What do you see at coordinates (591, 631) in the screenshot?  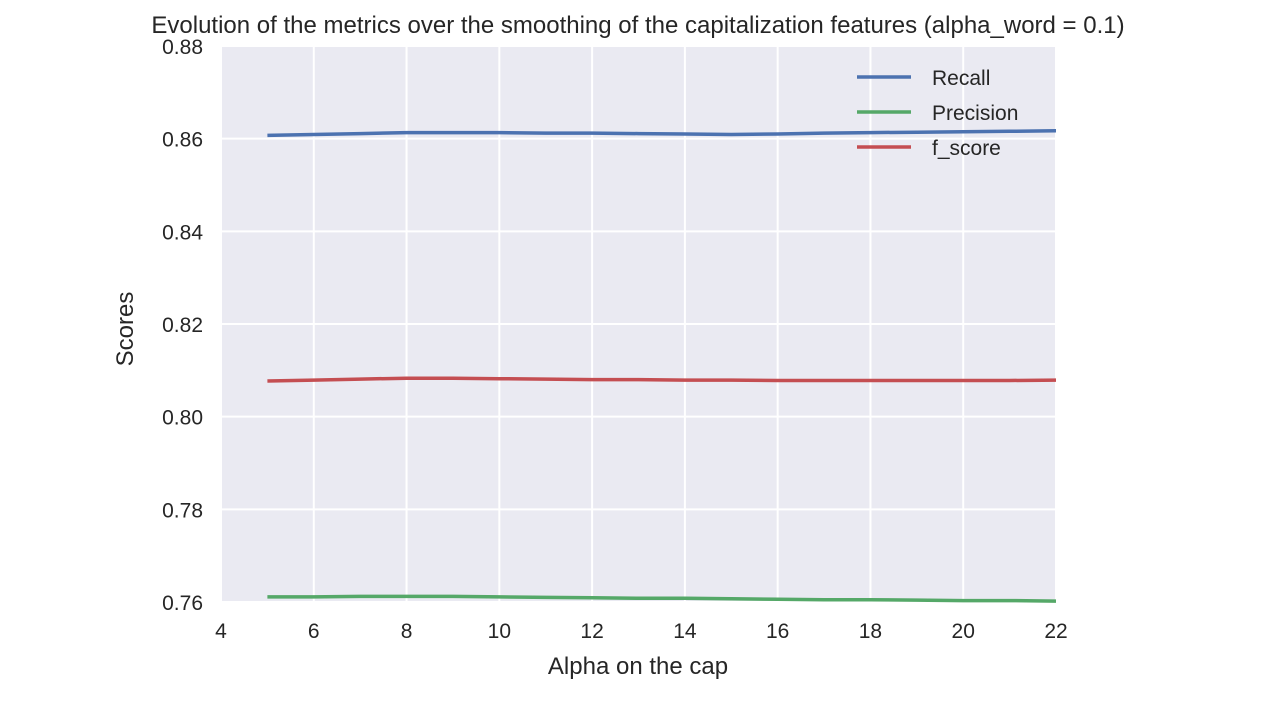 I see `x-tick-label: 12` at bounding box center [591, 631].